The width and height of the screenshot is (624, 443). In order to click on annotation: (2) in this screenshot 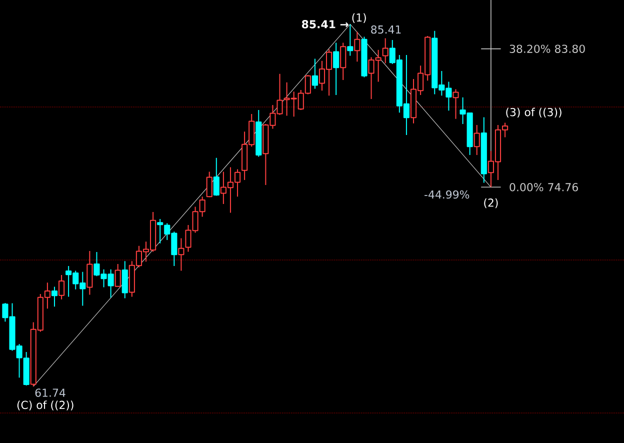, I will do `click(491, 203)`.